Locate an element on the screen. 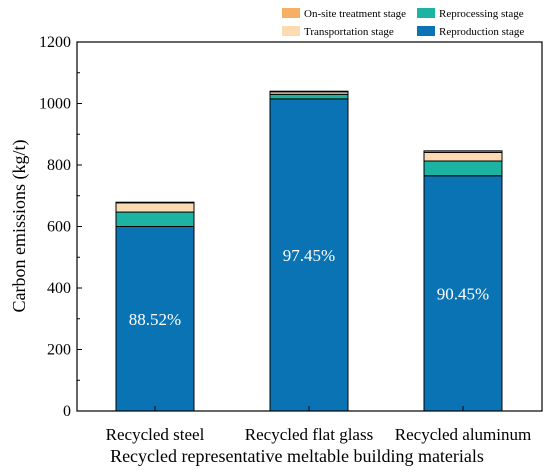 This screenshot has width=550, height=474. legend-label: Transportation stage is located at coordinates (349, 32).